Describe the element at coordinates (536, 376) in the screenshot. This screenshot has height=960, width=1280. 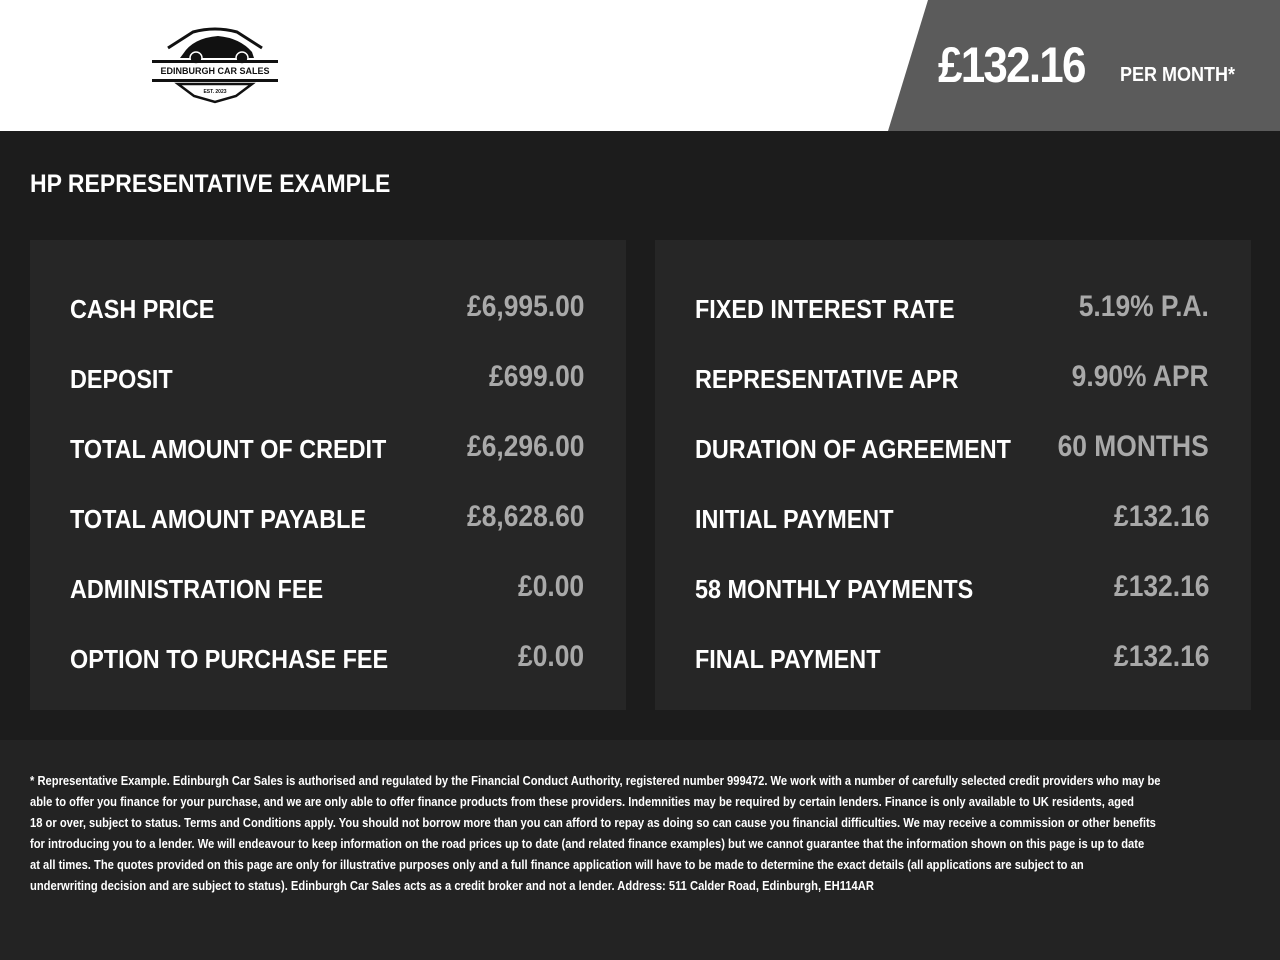
I see `finance-value: £699.00` at that location.